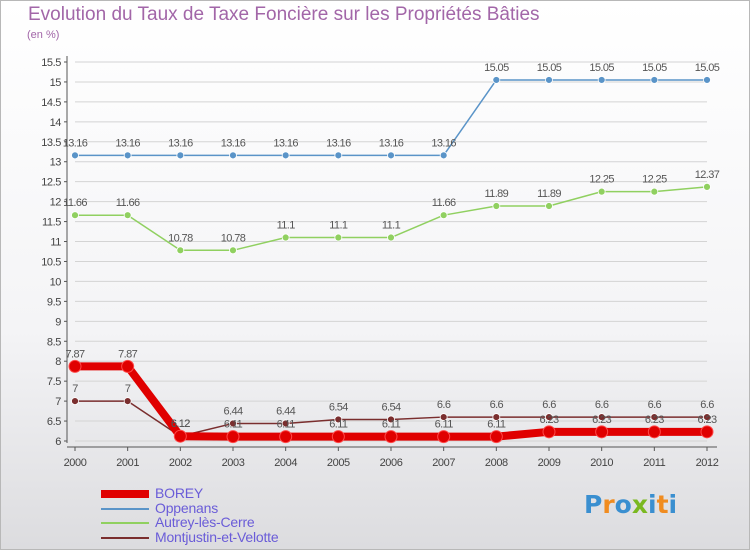 Image resolution: width=750 pixels, height=550 pixels. I want to click on logo-letter: i, so click(673, 504).